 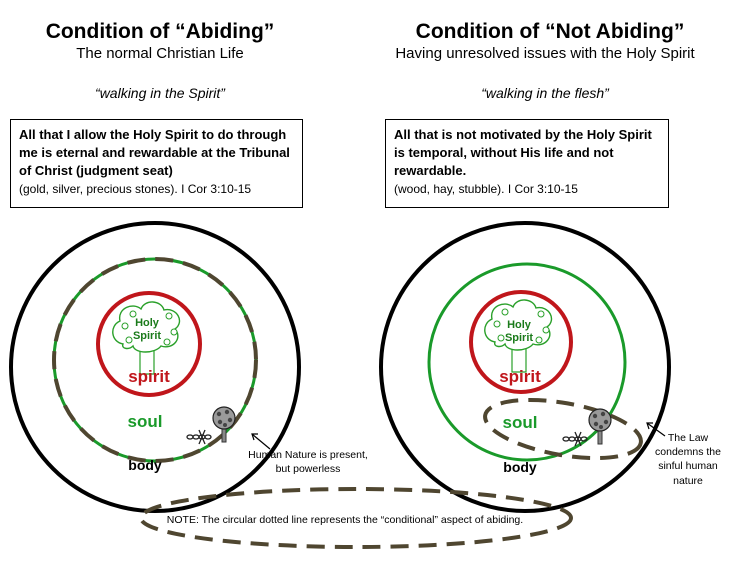 I want to click on left-tree-label-2: Spirit, so click(x=147, y=336).